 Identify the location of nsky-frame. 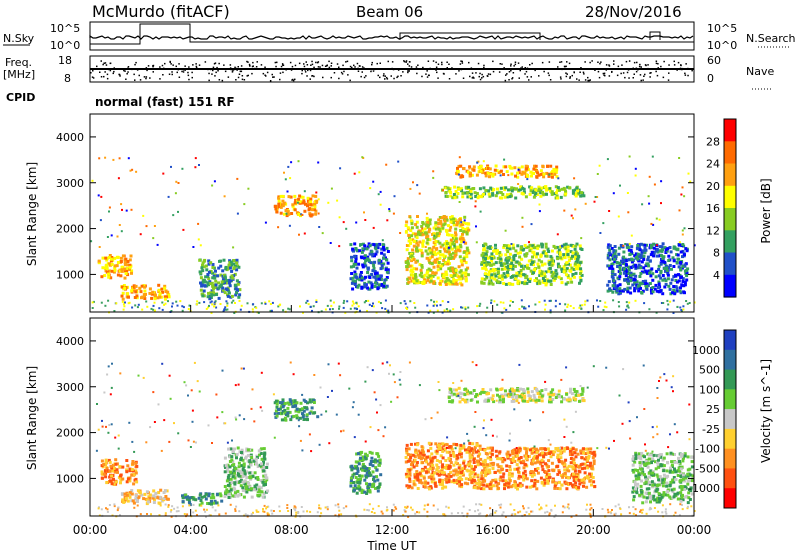
(392, 36).